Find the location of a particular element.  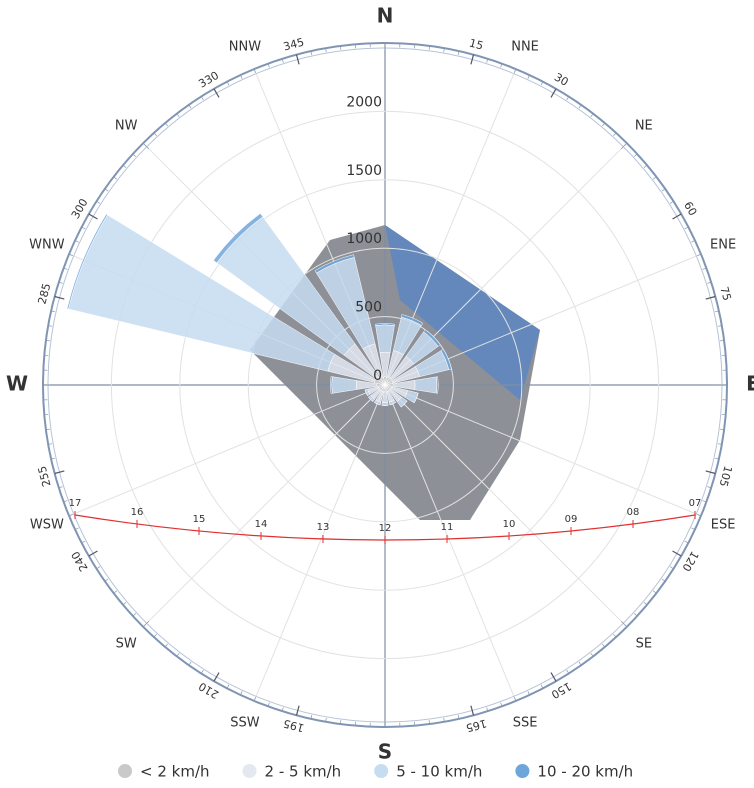

direction-label: ESE is located at coordinates (723, 525).